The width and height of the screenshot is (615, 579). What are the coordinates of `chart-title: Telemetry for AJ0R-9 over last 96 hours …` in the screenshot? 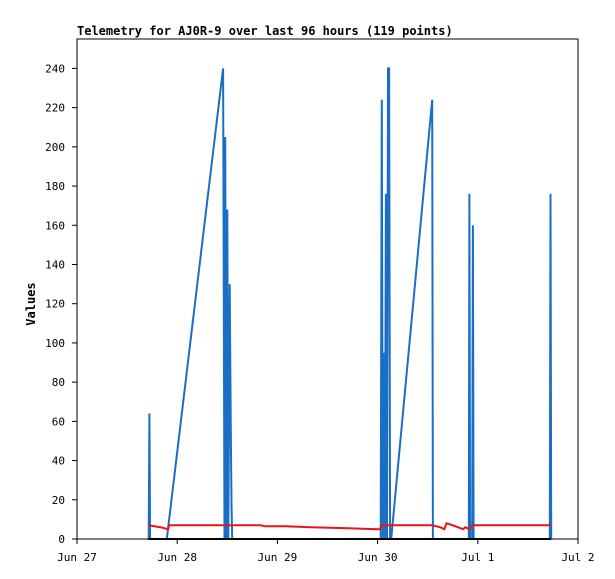 It's located at (265, 31).